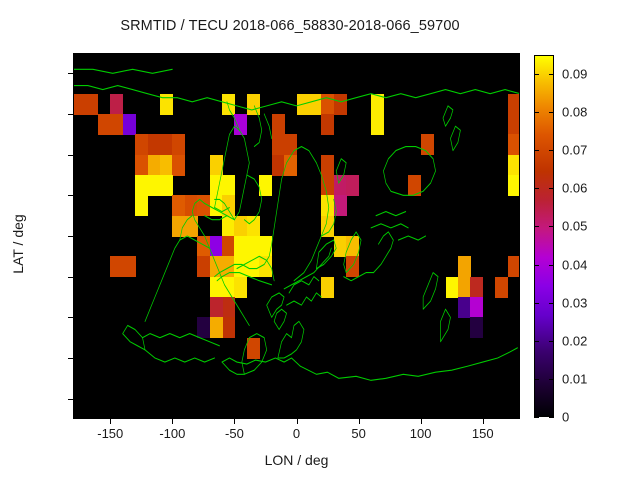 The image size is (640, 480). I want to click on colorbar-tick-label: 0.08, so click(575, 112).